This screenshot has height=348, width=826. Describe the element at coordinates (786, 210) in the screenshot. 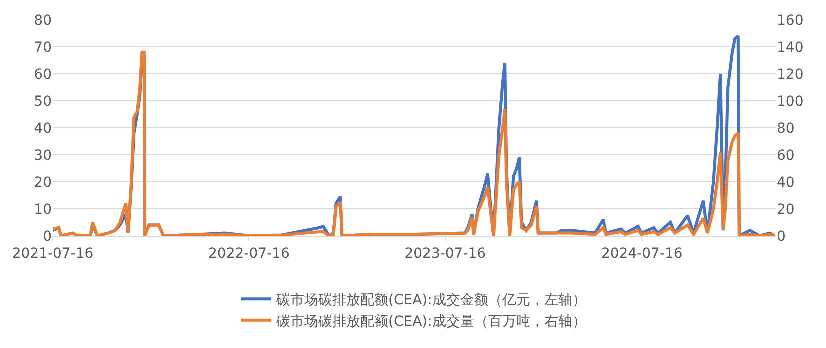

I see `y2-tick-label: 20` at that location.